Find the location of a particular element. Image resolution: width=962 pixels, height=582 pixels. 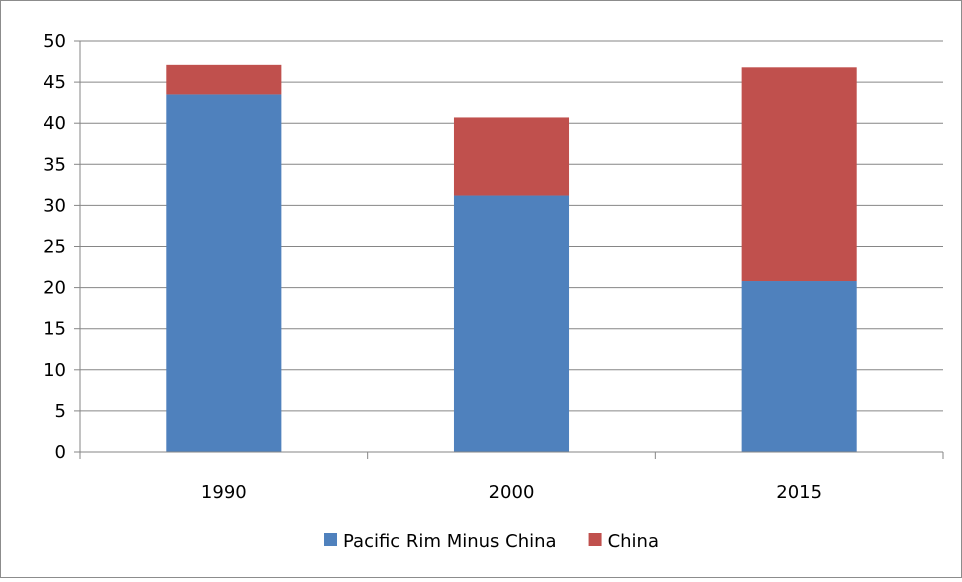

y-tick-label: 30 is located at coordinates (54, 205).